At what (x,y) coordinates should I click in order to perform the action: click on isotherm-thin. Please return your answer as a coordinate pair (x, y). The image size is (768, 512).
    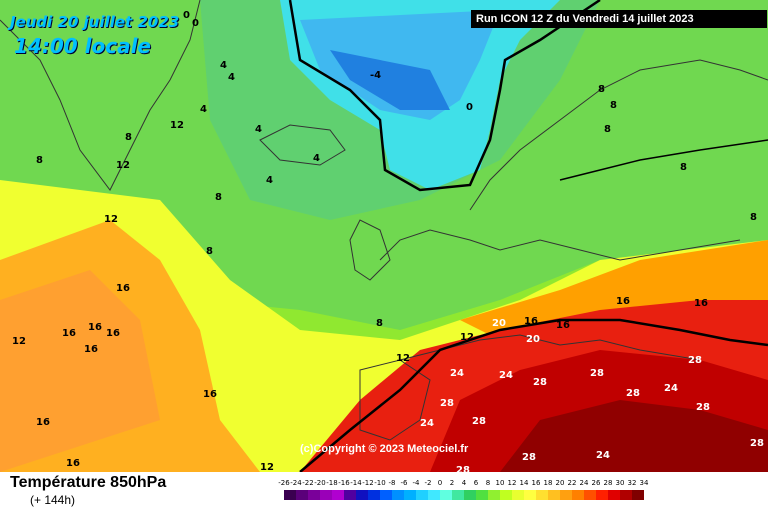
    Looking at the image, I should click on (663, 160).